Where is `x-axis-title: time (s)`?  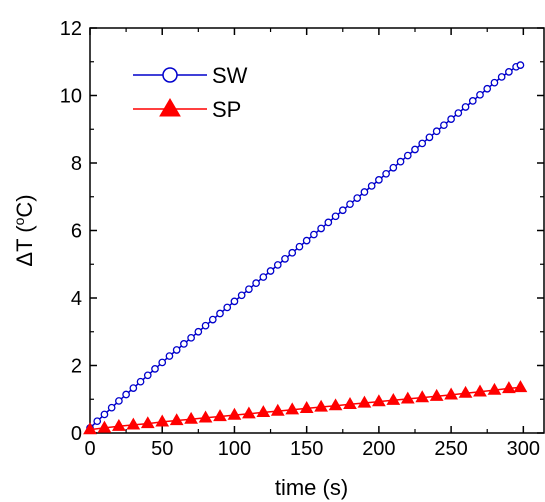 x-axis-title: time (s) is located at coordinates (311, 487).